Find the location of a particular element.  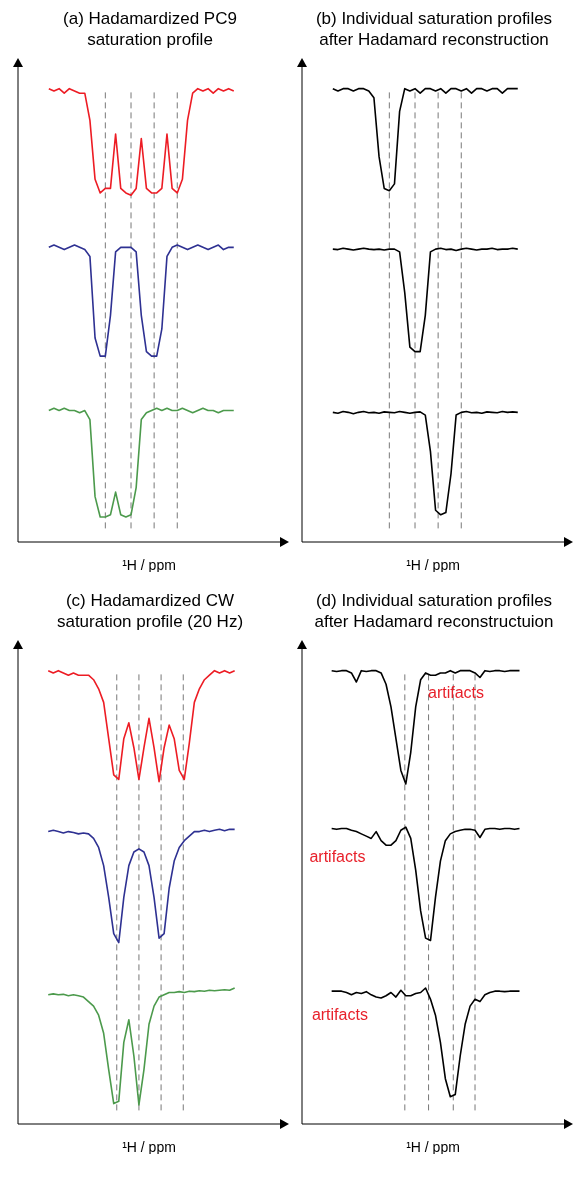

chart-title: (b) Individual saturation profiles after Hadamard reconstruction is located at coordinates (434, 29).